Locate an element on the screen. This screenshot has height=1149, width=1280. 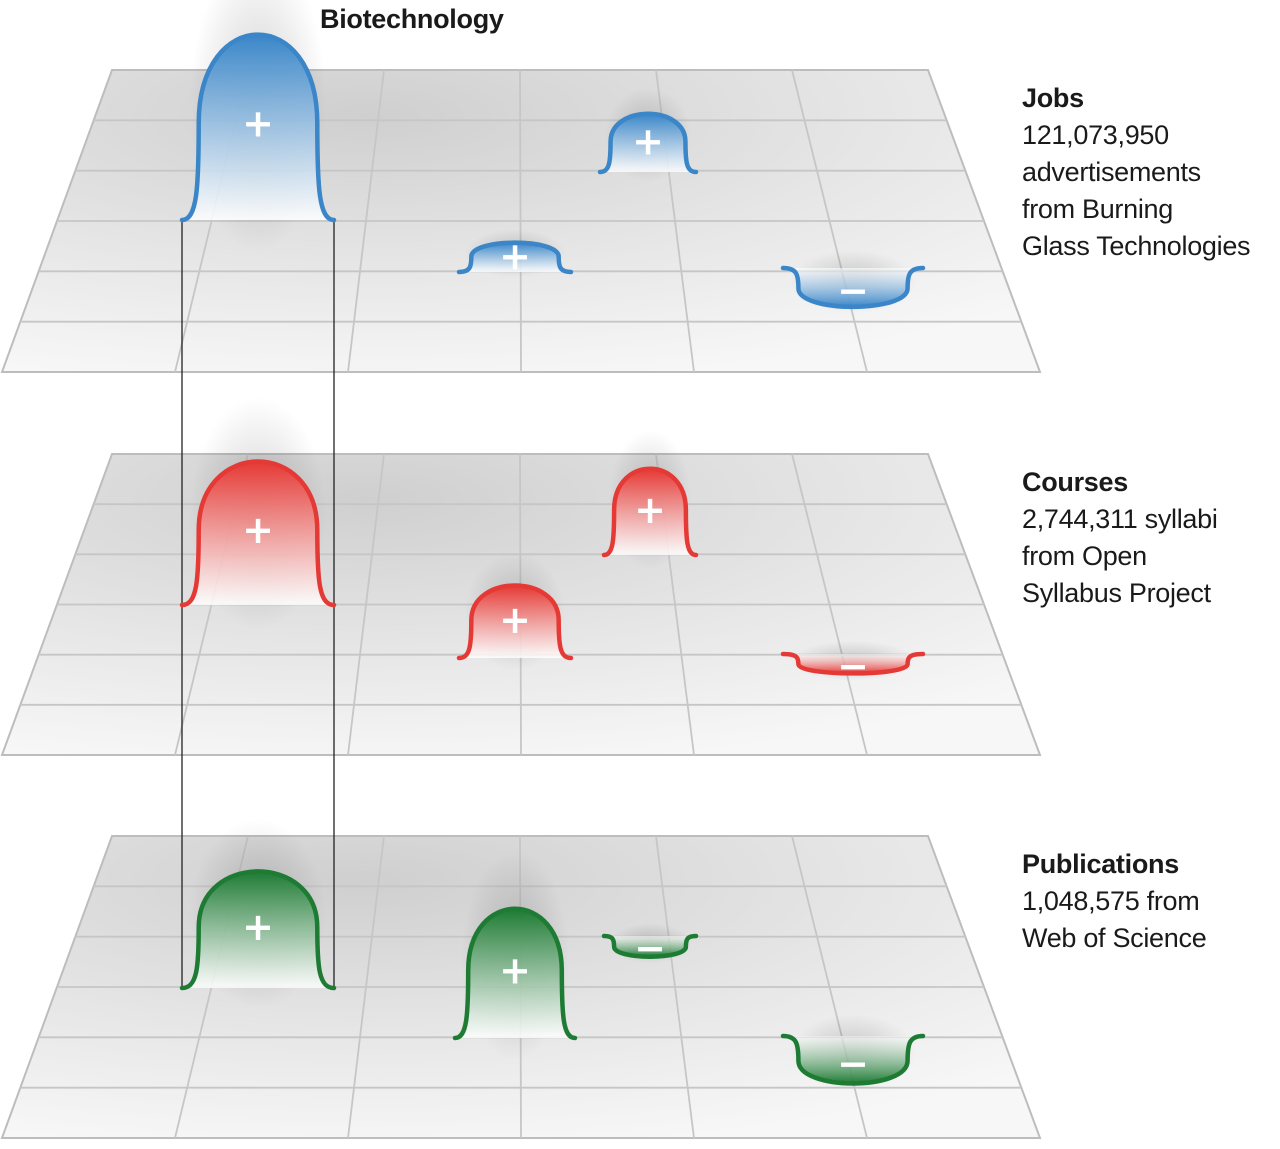
layer-description: 1,048,575 from Web of Science is located at coordinates (1114, 919).